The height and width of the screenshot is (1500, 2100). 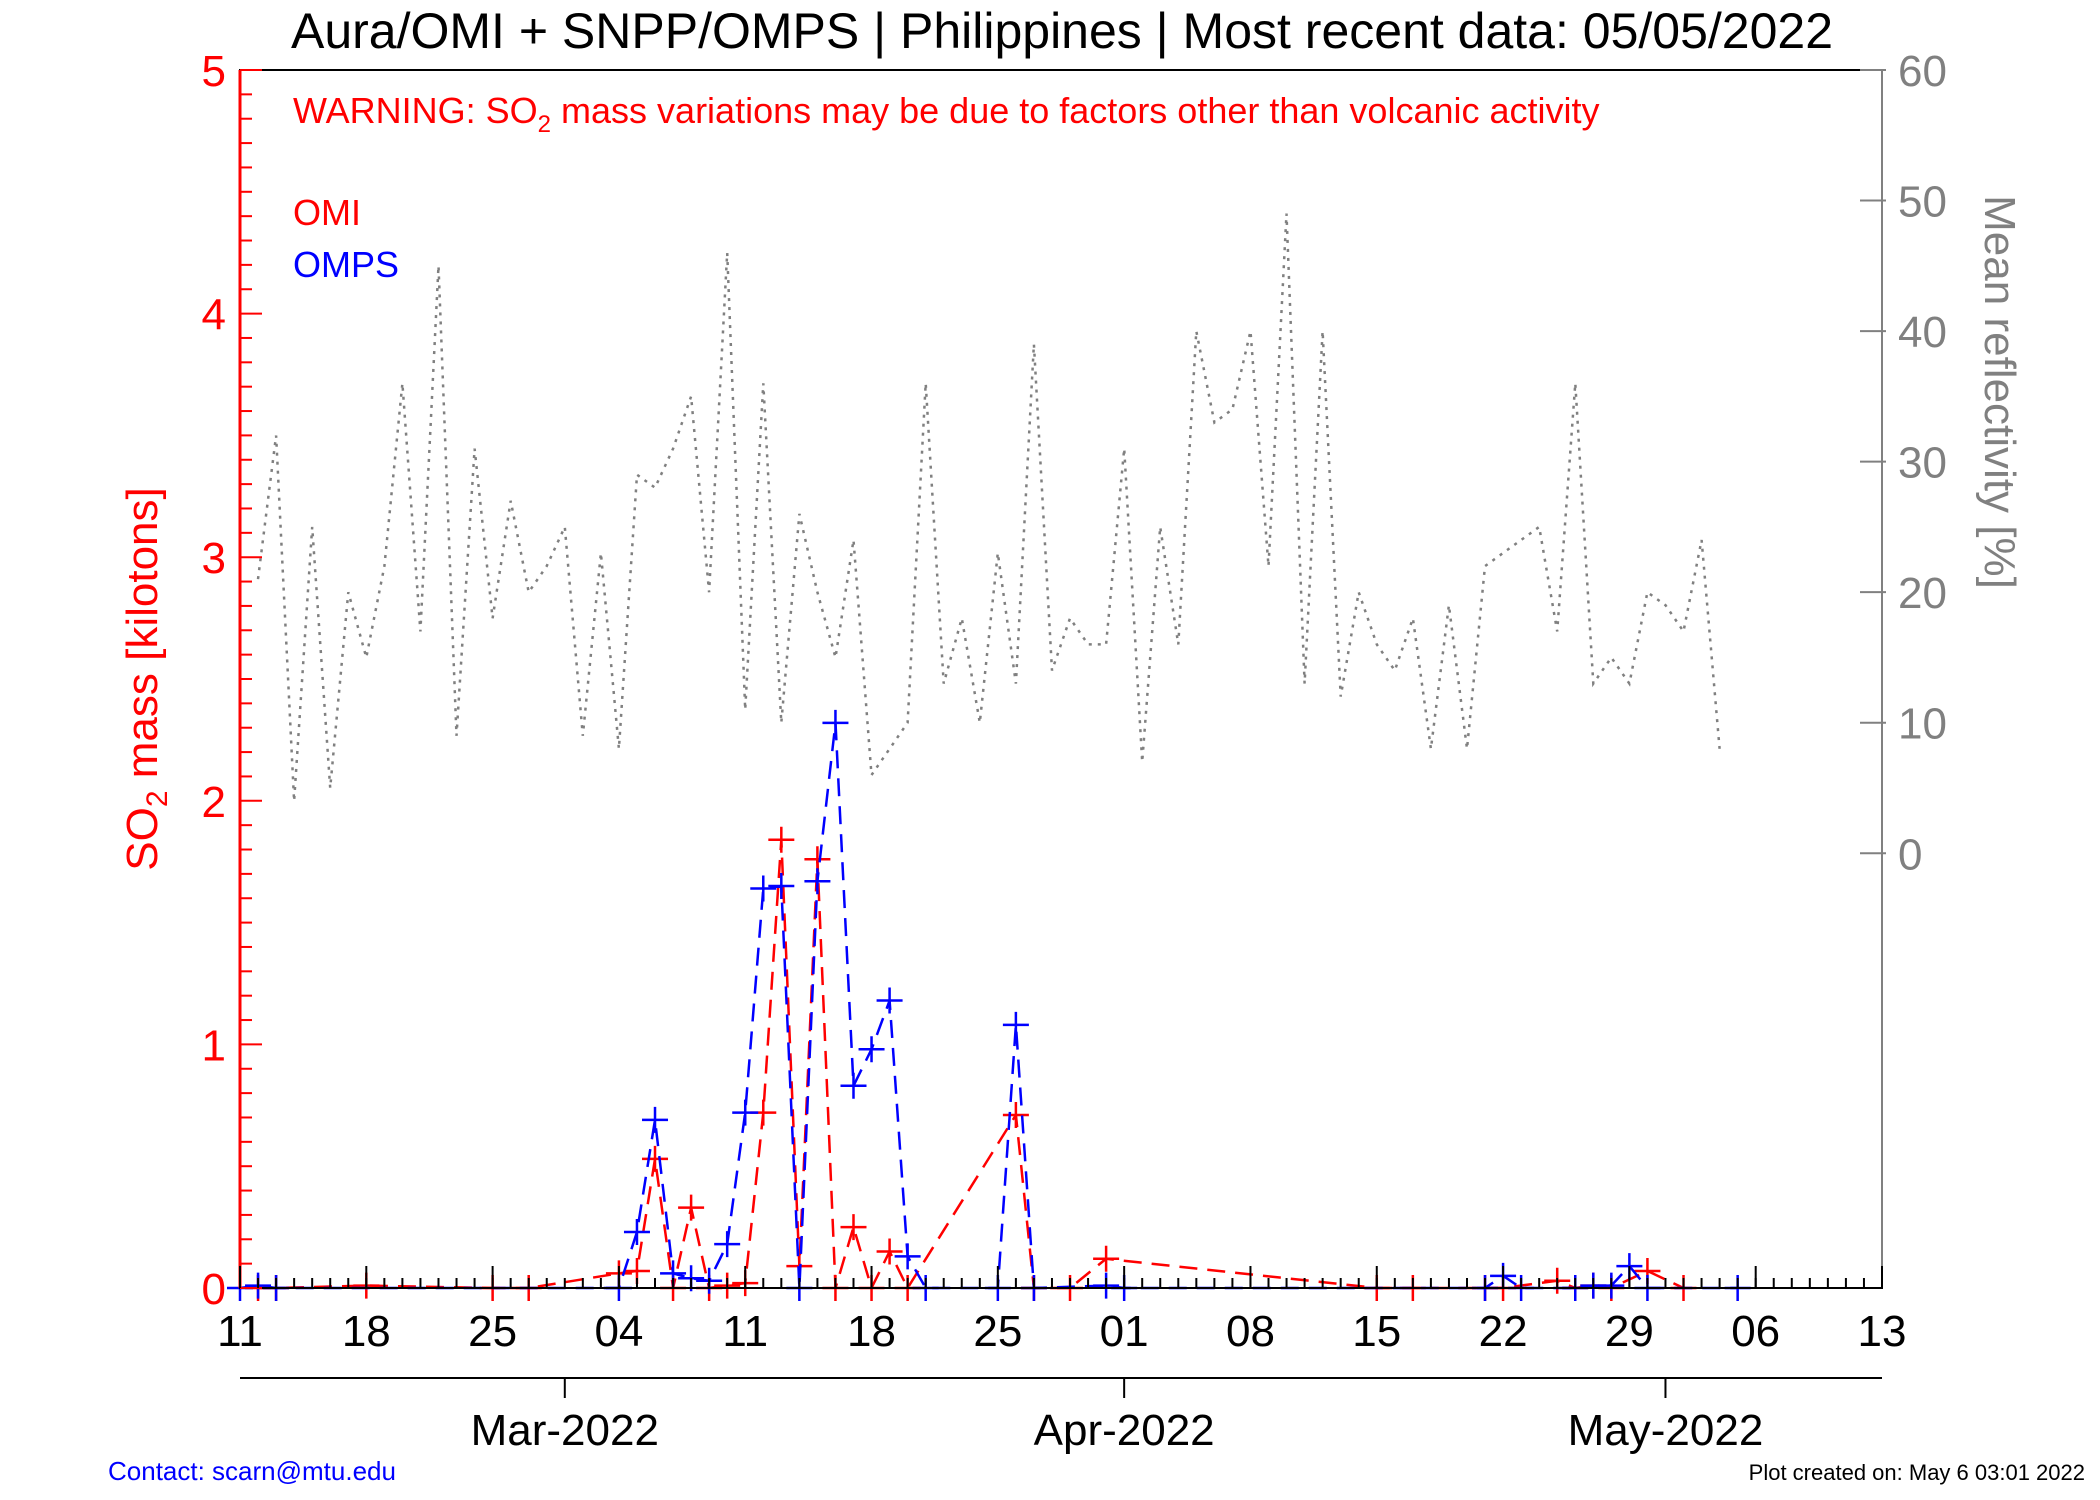 I want to click on left-tick-label: 1, so click(x=214, y=1045).